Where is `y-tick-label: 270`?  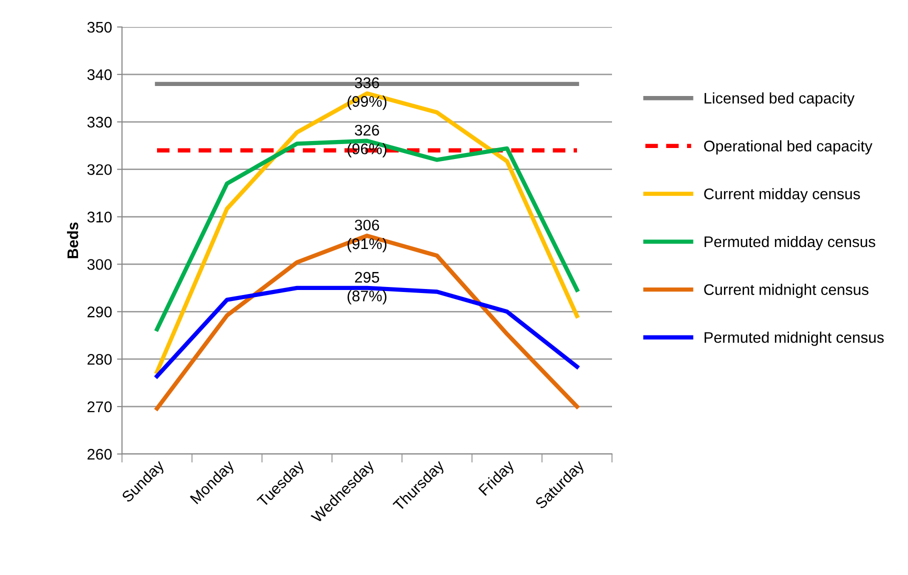
y-tick-label: 270 is located at coordinates (100, 406).